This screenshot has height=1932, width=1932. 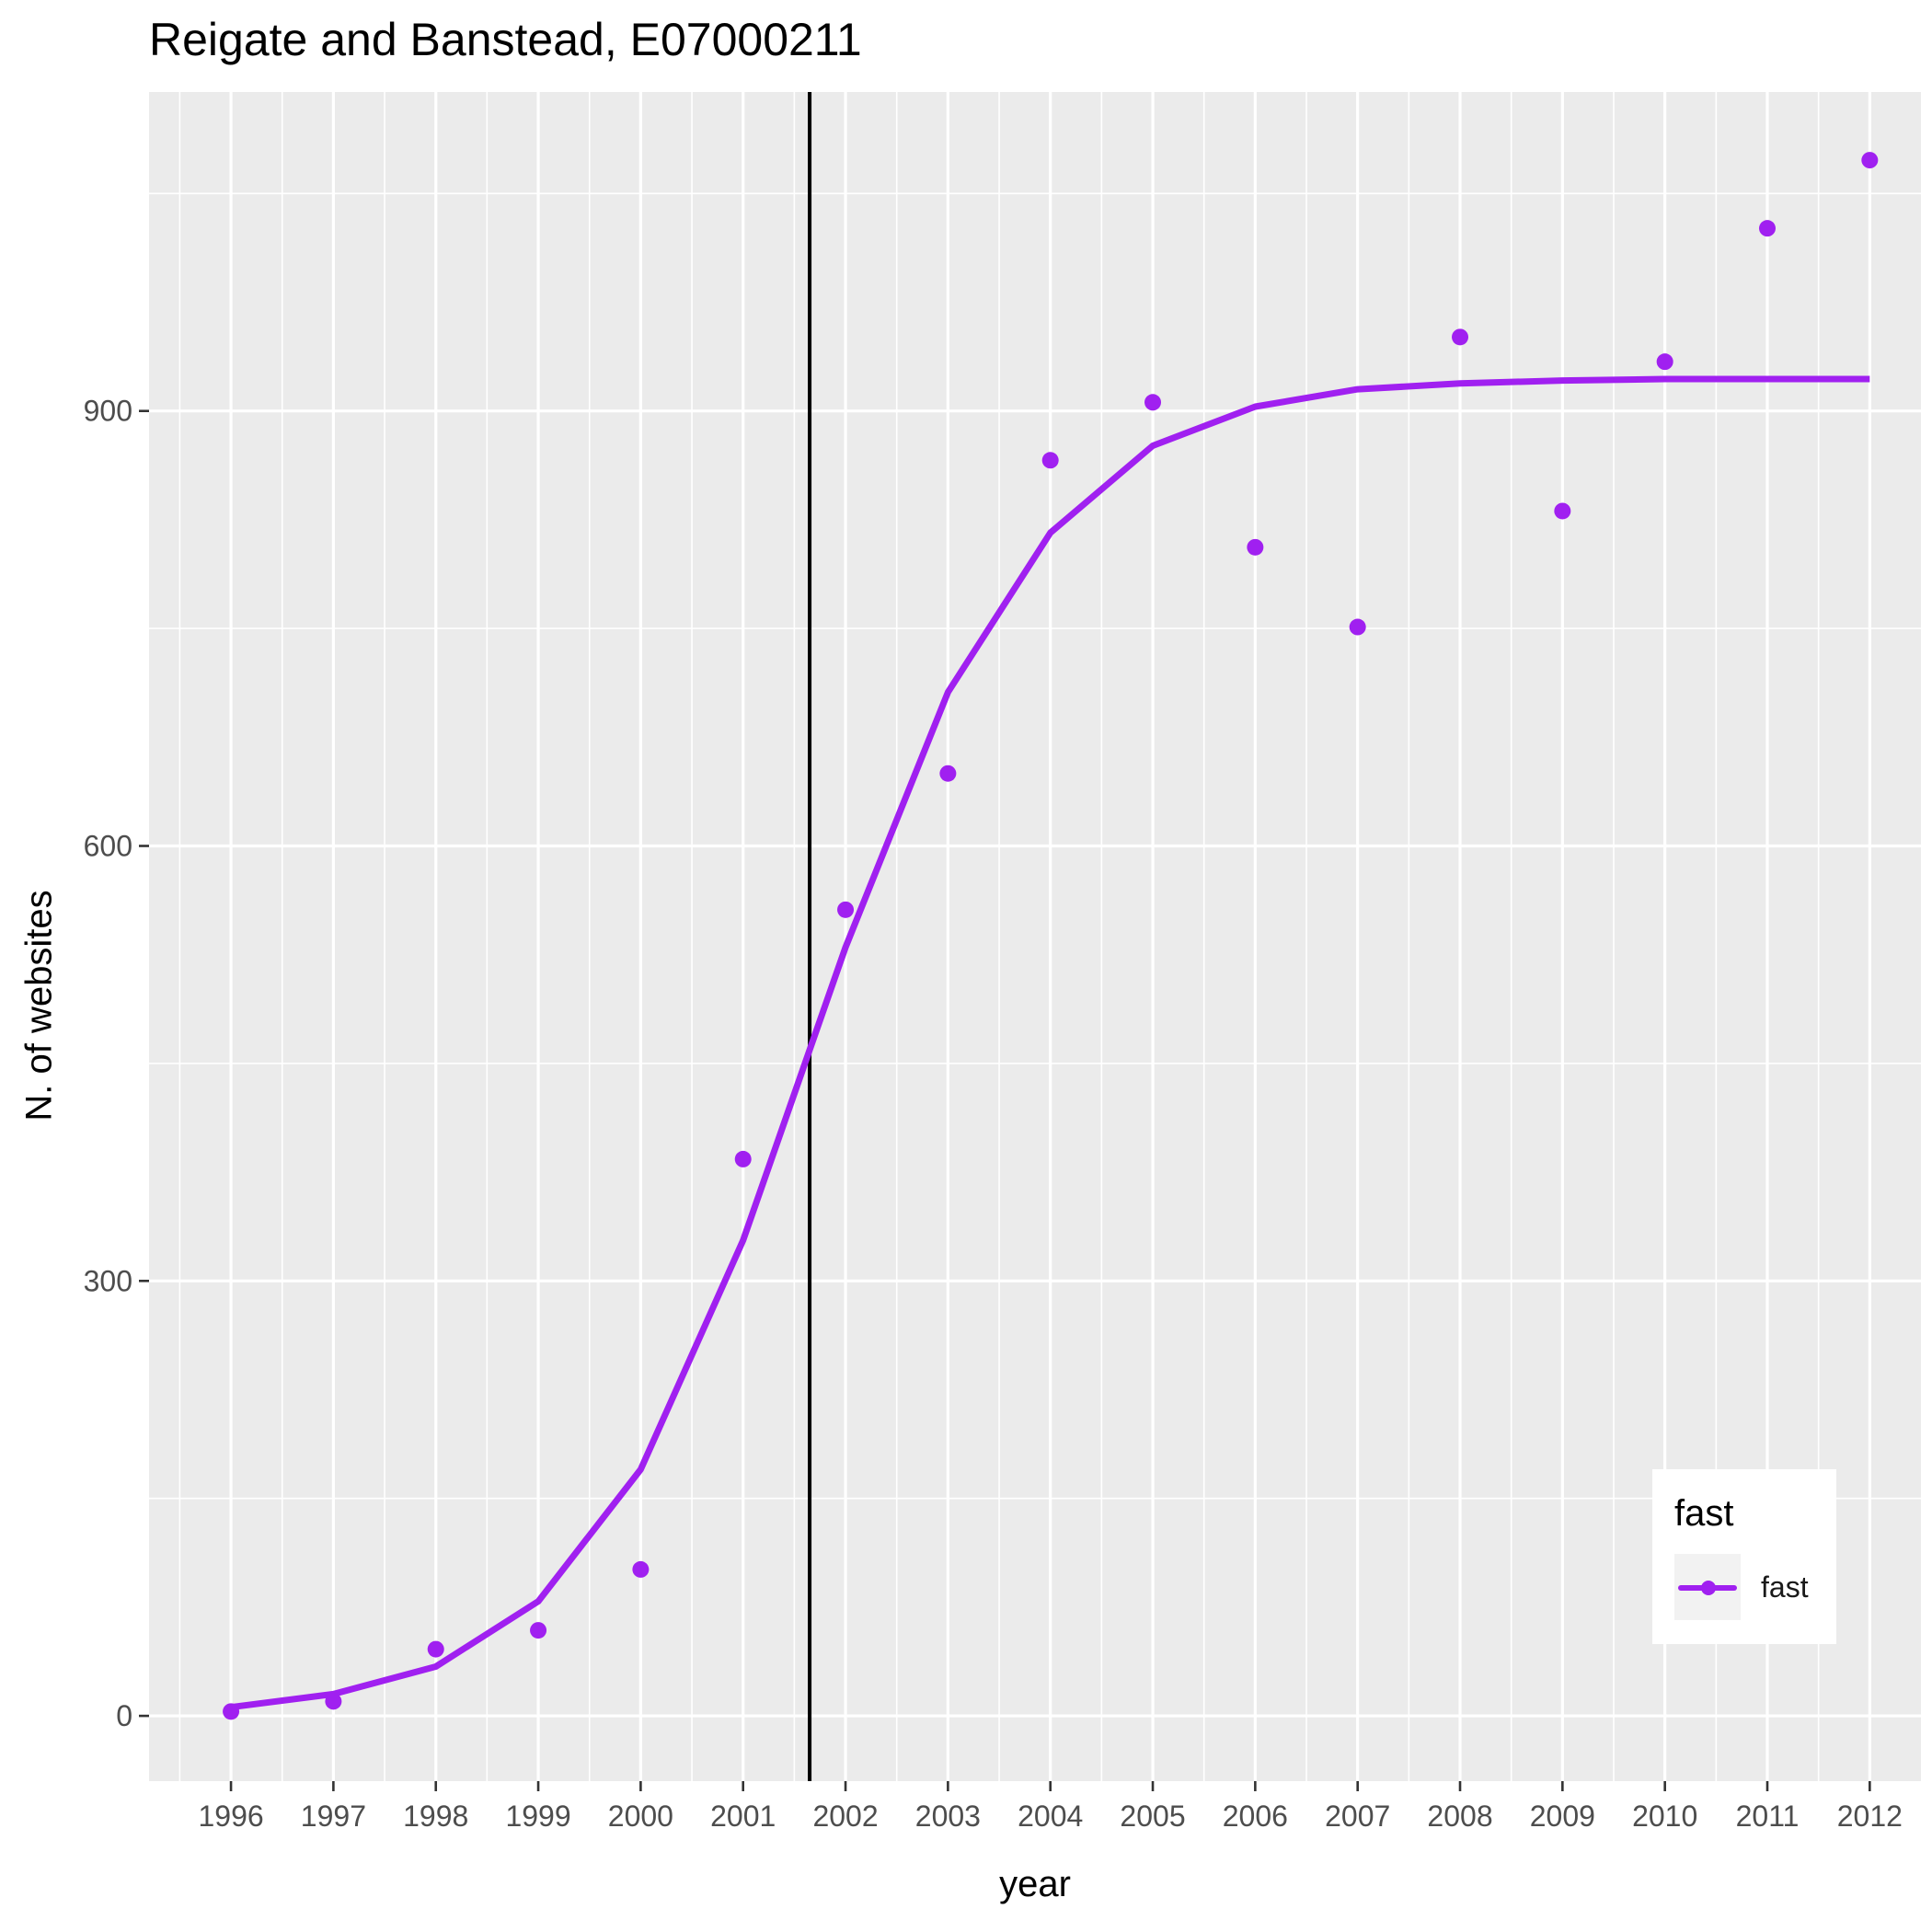 What do you see at coordinates (116, 1063) in the screenshot?
I see `y-axis: 0 300 600 900` at bounding box center [116, 1063].